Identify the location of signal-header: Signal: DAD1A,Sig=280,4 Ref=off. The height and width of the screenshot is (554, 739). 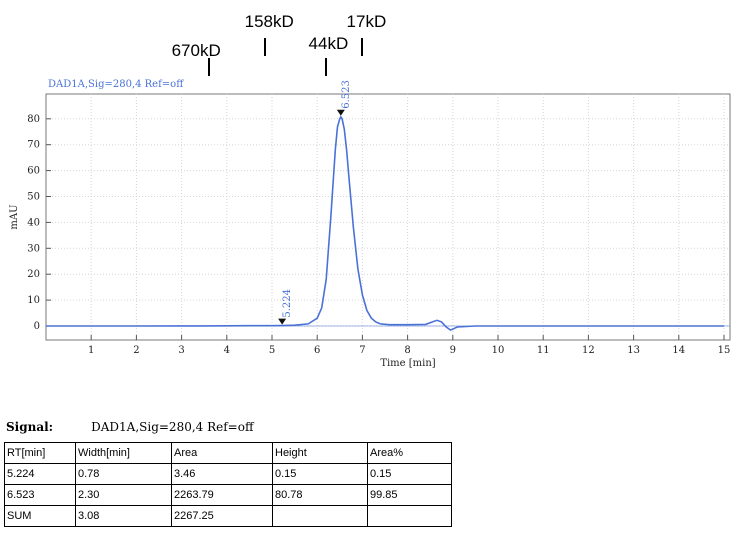
(129, 427).